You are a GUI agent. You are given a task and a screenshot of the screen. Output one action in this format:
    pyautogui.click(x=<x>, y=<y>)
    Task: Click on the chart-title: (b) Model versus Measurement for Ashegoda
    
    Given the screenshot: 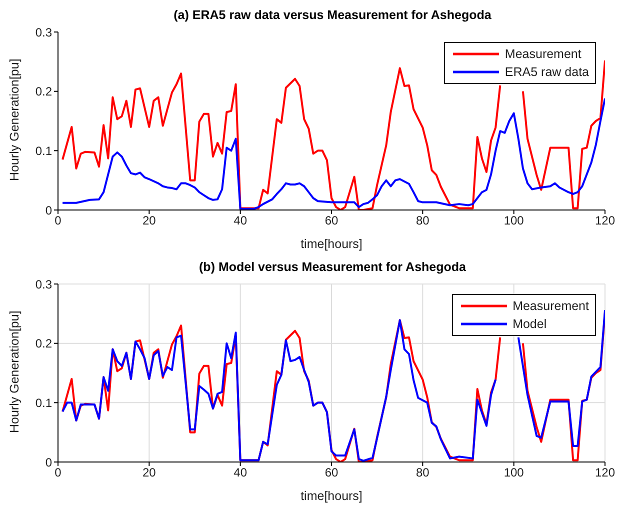 What is the action you would take?
    pyautogui.click(x=332, y=268)
    